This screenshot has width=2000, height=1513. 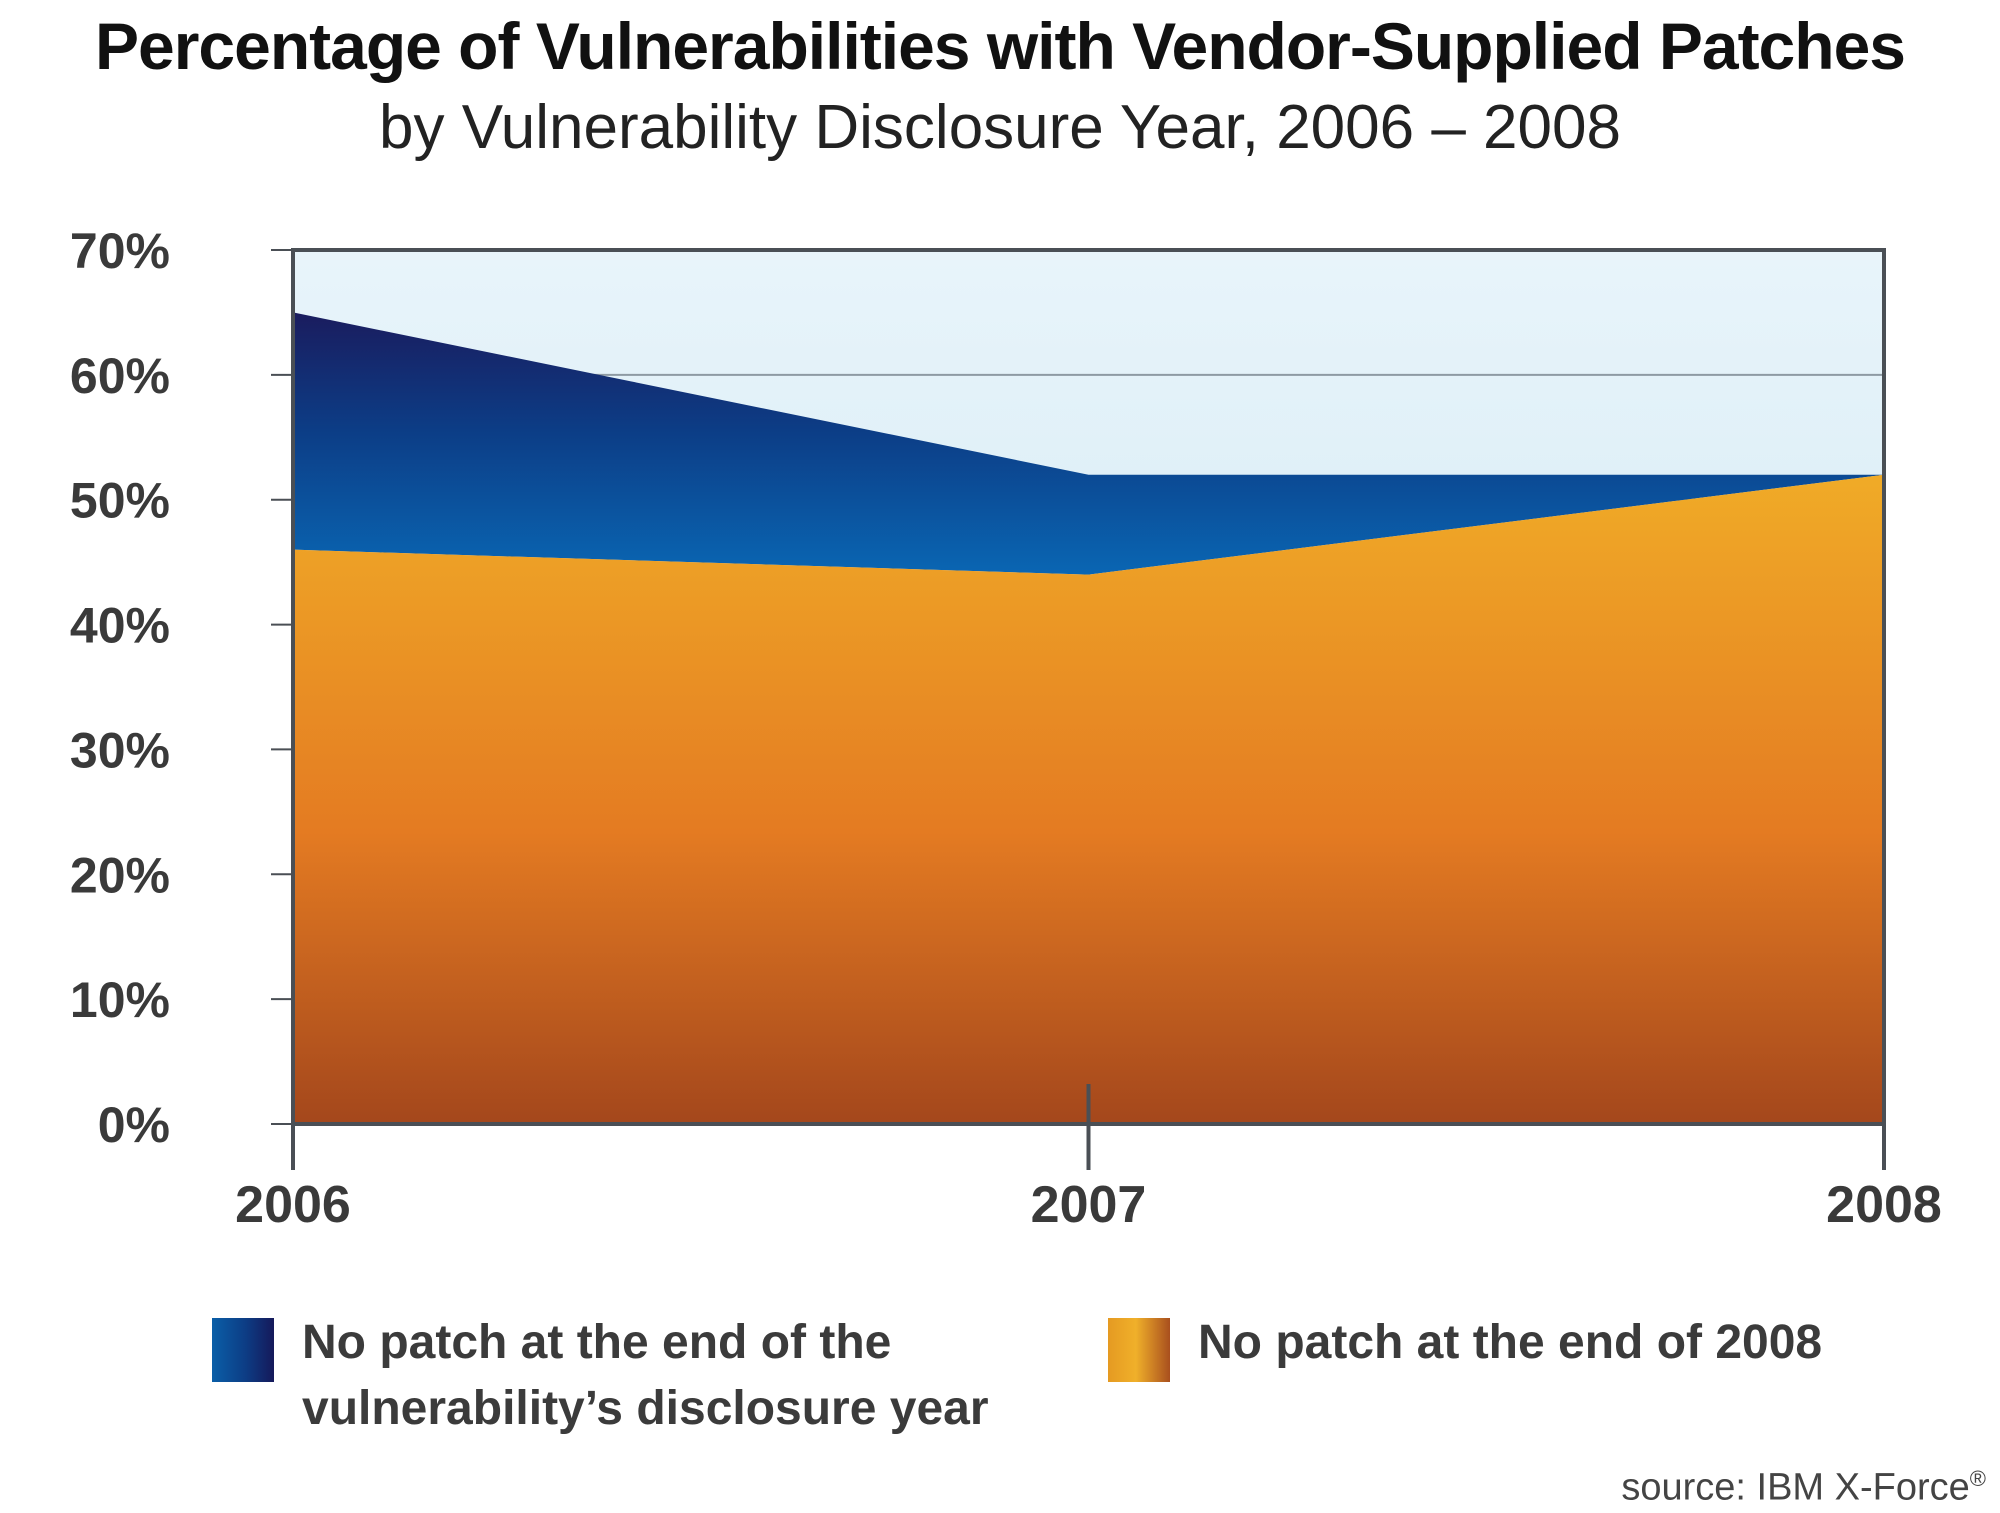 What do you see at coordinates (1977, 1478) in the screenshot?
I see `registered-mark: ®` at bounding box center [1977, 1478].